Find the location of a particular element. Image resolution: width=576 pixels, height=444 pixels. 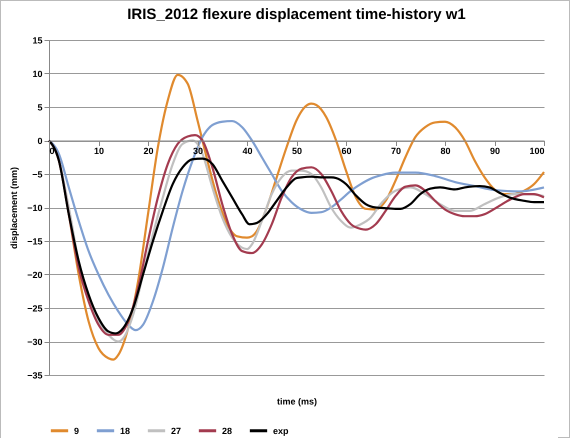

y-tick-label: −10 is located at coordinates (34, 208).